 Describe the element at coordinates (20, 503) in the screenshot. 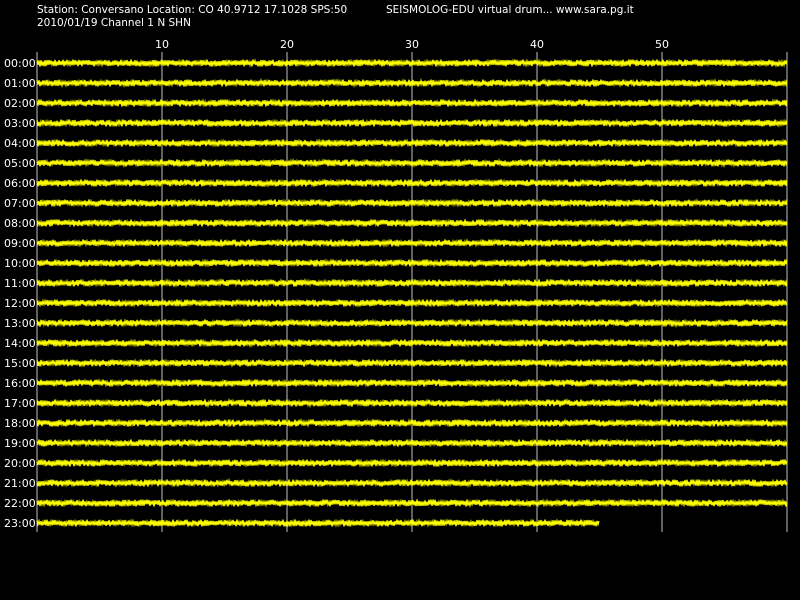

I see `hour-label: 22:00` at that location.